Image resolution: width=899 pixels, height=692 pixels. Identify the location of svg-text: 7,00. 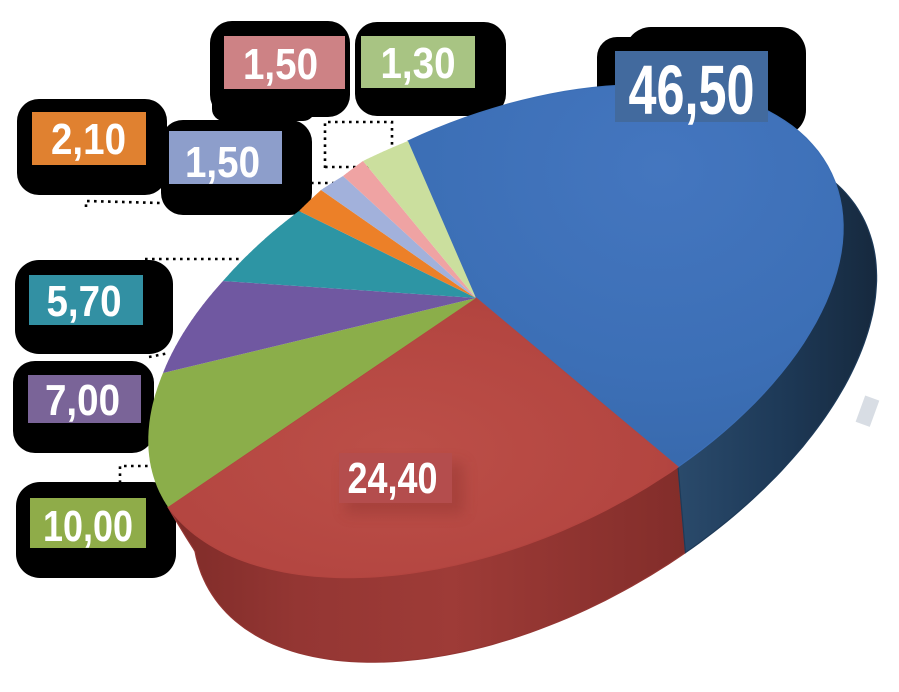
(82, 400).